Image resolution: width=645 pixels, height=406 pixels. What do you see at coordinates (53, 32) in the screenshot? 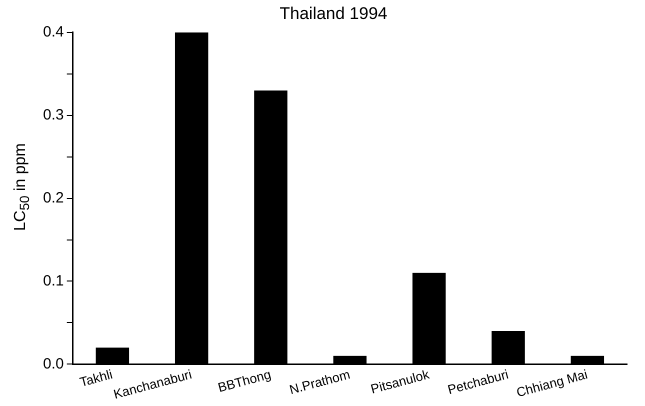
I see `y-tick-label: 0.4` at bounding box center [53, 32].